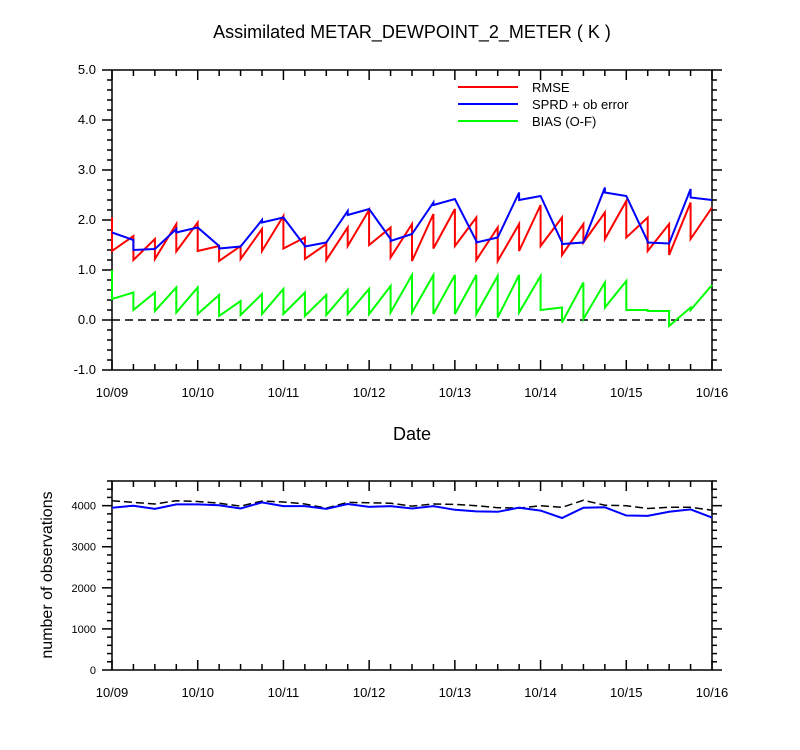 The image size is (800, 750). I want to click on top-y-tick-label: 3.0, so click(87, 169).